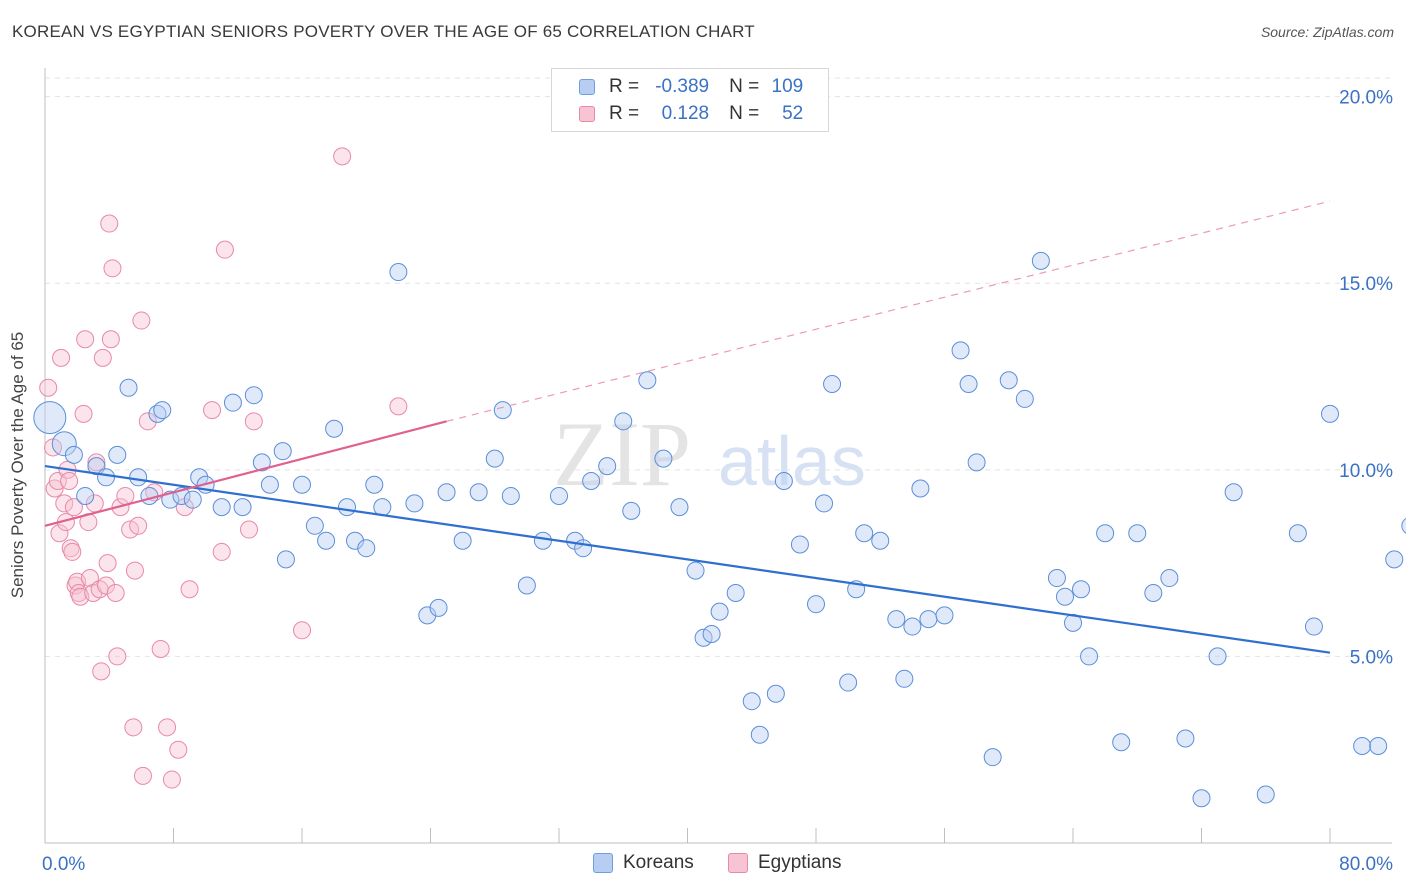 This screenshot has width=1406, height=892. Describe the element at coordinates (658, 862) in the screenshot. I see `koreans-legend-label: Koreans` at that location.